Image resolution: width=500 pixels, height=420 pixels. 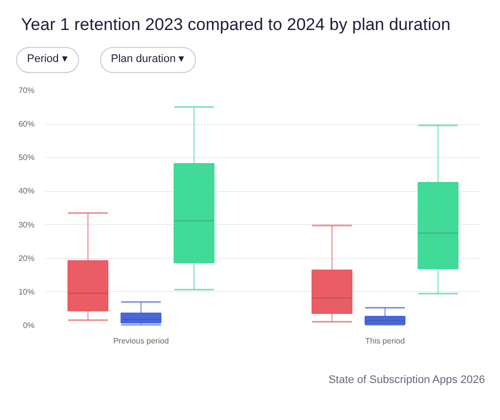 What do you see at coordinates (235, 25) in the screenshot?
I see `chart-title: Year 1 retention 2023 compared to 2024 by plan duration` at bounding box center [235, 25].